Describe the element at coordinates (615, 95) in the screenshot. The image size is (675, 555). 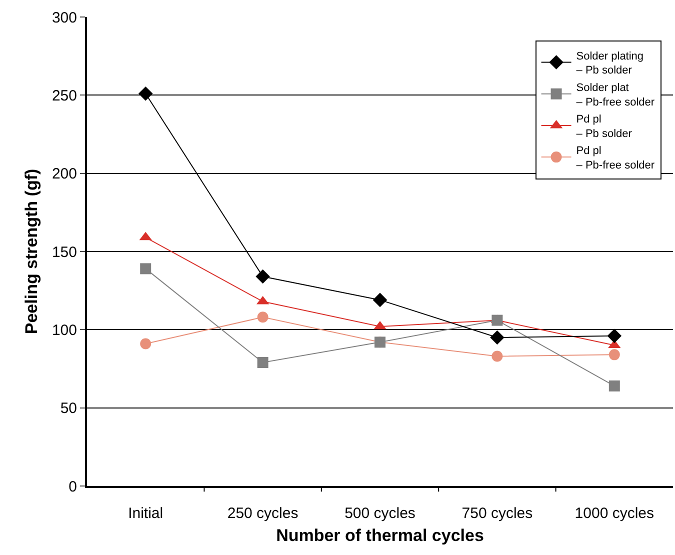
I see `legend-label: Solder plat – Pb-free solder` at that location.